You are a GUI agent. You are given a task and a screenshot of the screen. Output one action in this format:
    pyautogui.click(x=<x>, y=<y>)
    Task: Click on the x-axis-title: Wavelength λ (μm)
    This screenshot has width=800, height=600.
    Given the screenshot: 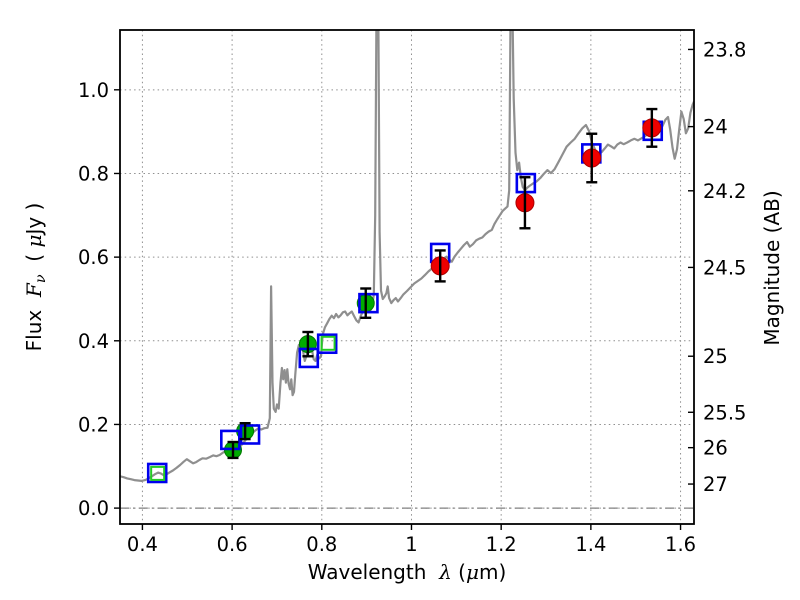 What is the action you would take?
    pyautogui.click(x=407, y=572)
    